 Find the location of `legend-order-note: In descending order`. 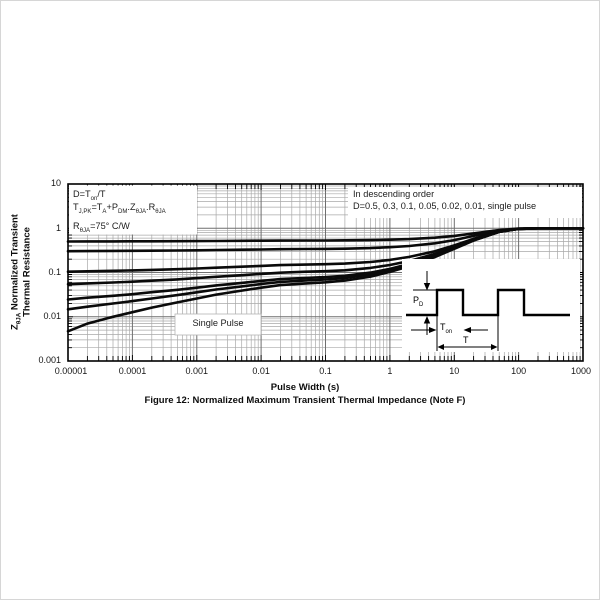

legend-order-note: In descending order is located at coordinates (394, 194).